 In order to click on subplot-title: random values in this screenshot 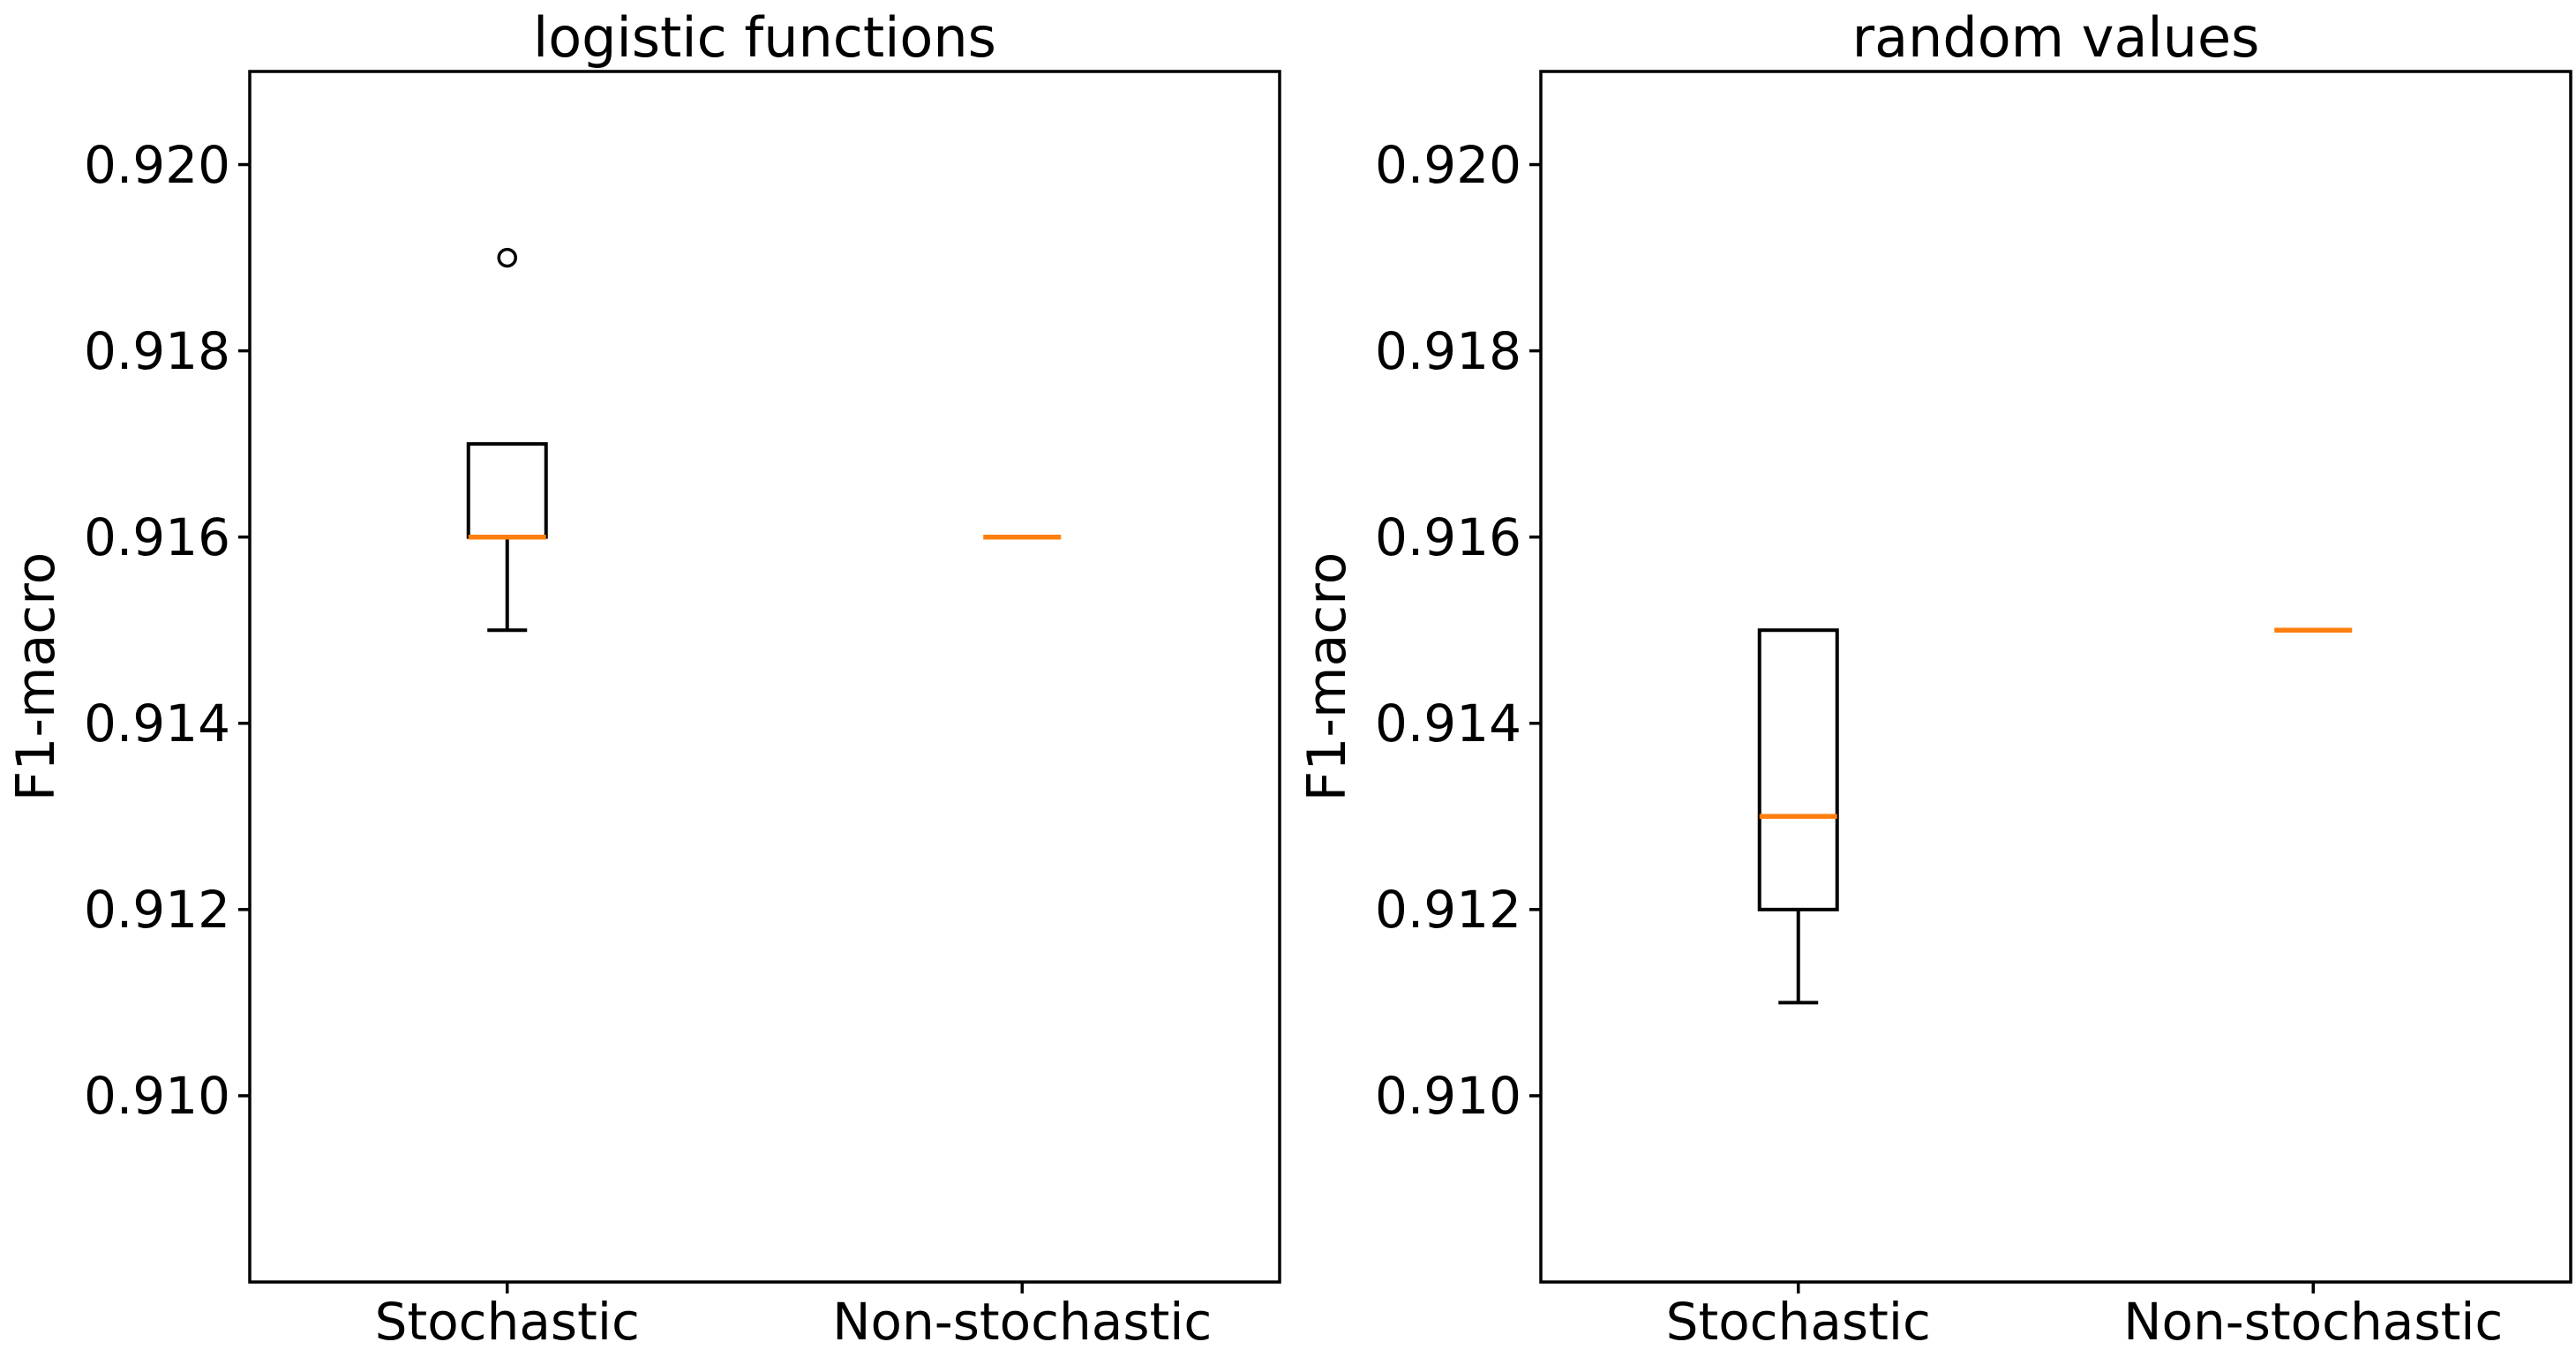, I will do `click(2056, 37)`.